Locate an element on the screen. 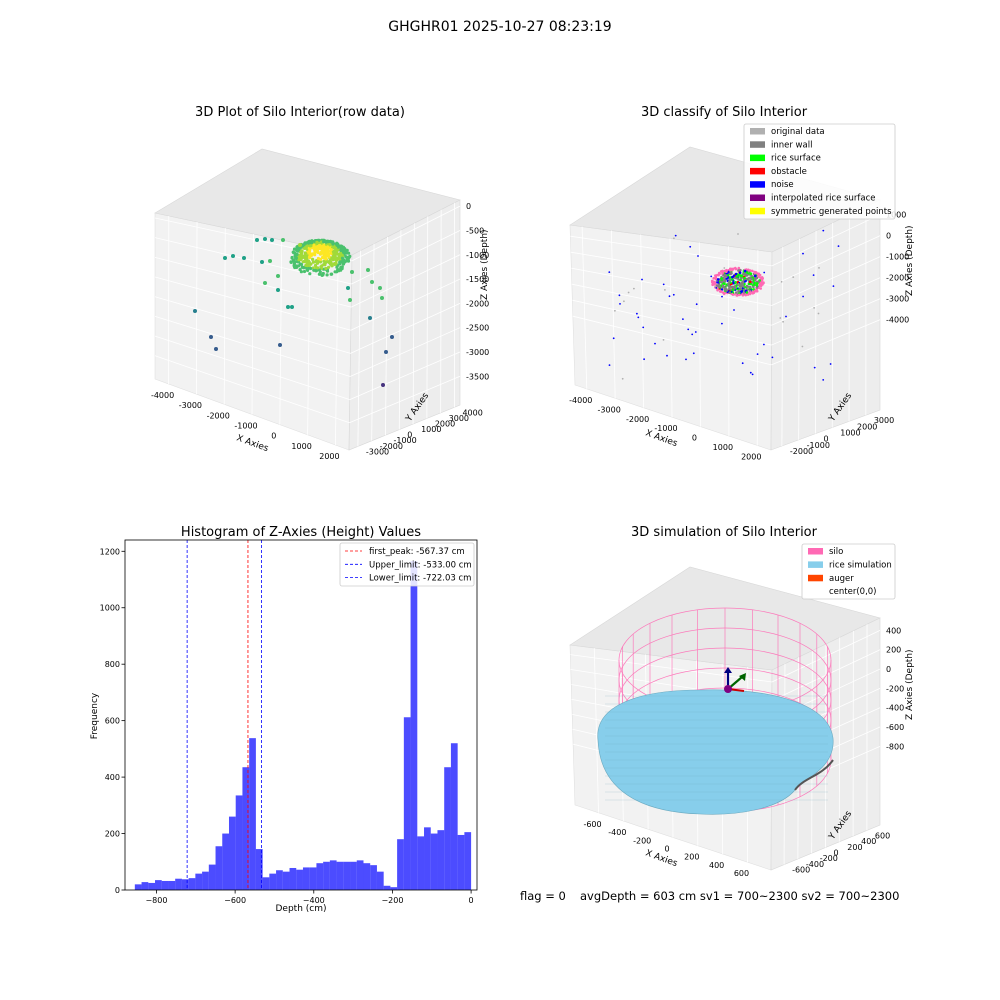  hist-y-tick-label: 400 is located at coordinates (112, 777).